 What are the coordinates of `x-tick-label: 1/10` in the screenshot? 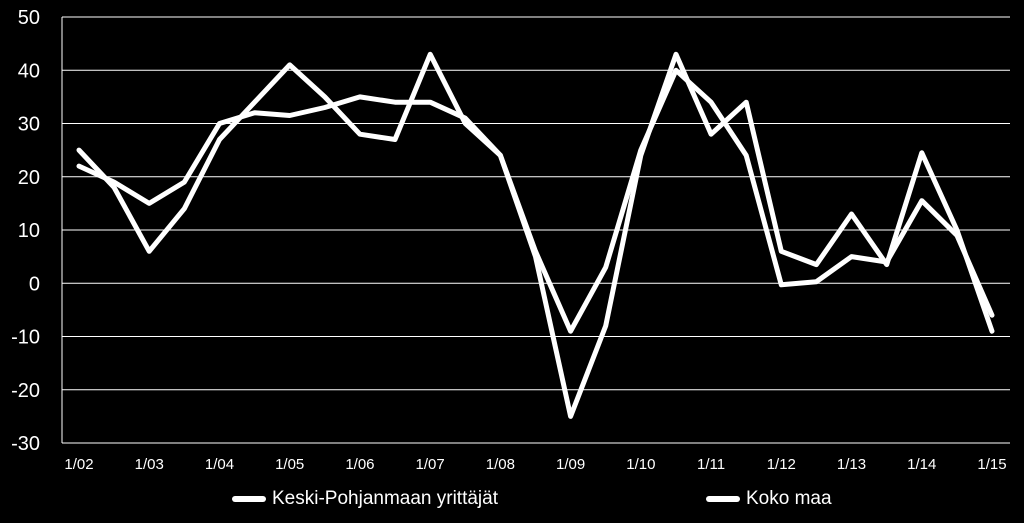 It's located at (640, 464).